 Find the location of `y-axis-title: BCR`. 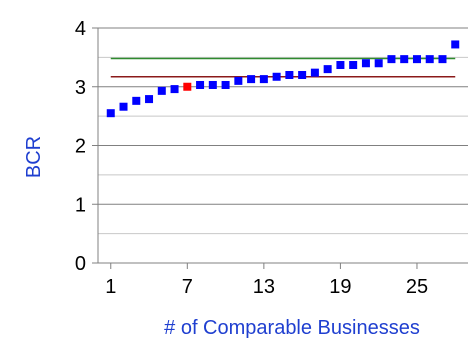

y-axis-title: BCR is located at coordinates (34, 157).